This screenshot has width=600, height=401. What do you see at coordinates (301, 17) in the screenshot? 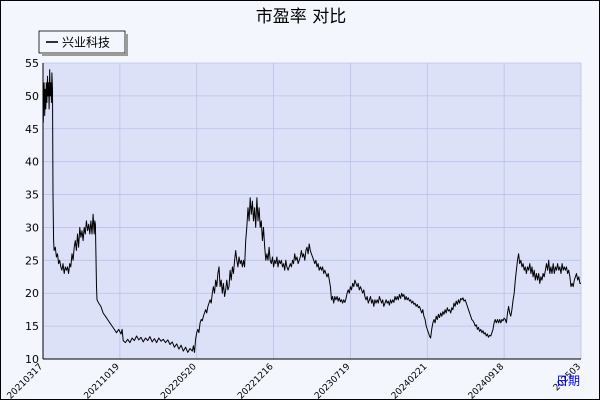
I see `chart-title: 市盈率 对比` at bounding box center [301, 17].